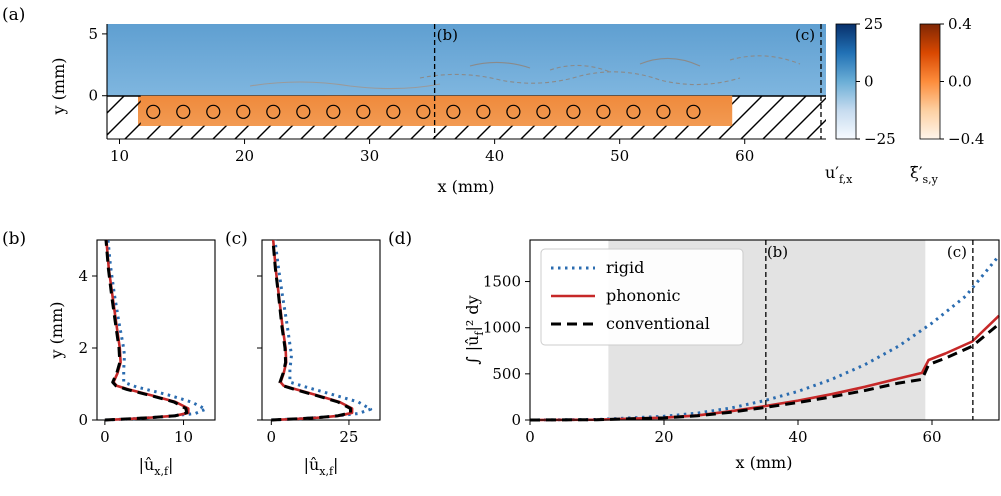 The height and width of the screenshot is (496, 1001). I want to click on panel-d-ytick-label: 1500, so click(502, 282).